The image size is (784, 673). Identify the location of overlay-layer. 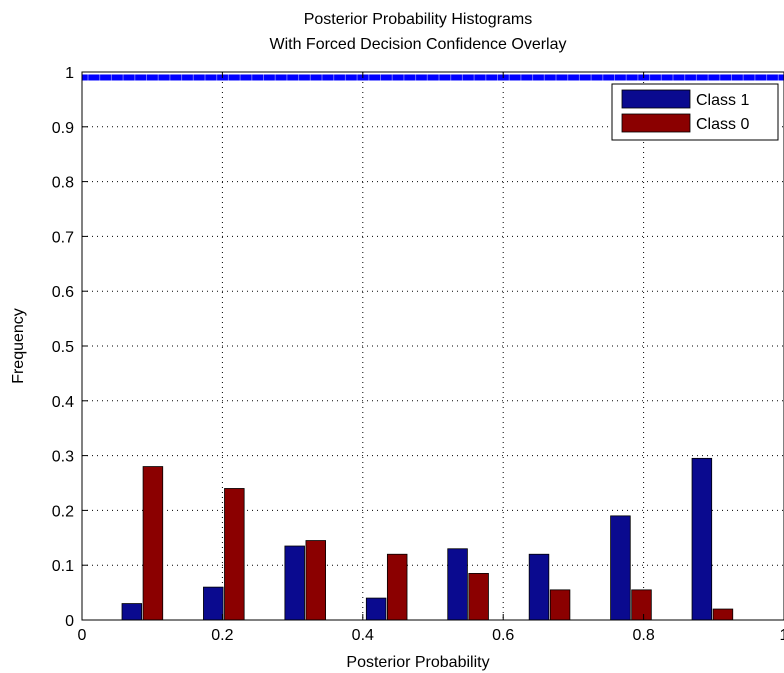
(433, 77).